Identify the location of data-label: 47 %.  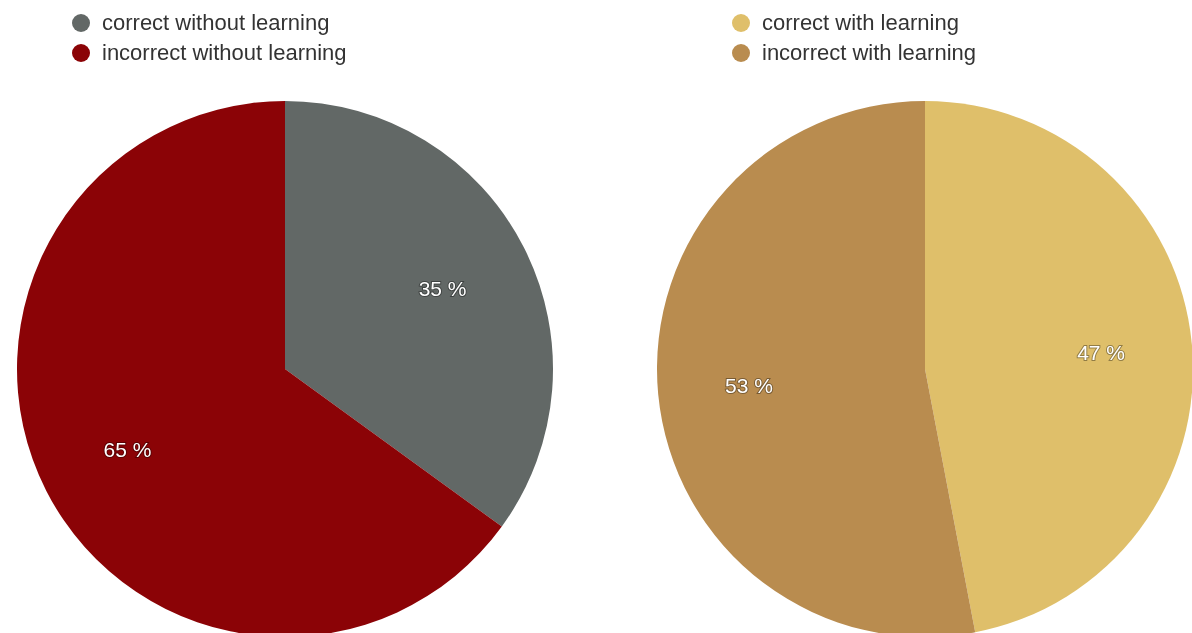
(1101, 352).